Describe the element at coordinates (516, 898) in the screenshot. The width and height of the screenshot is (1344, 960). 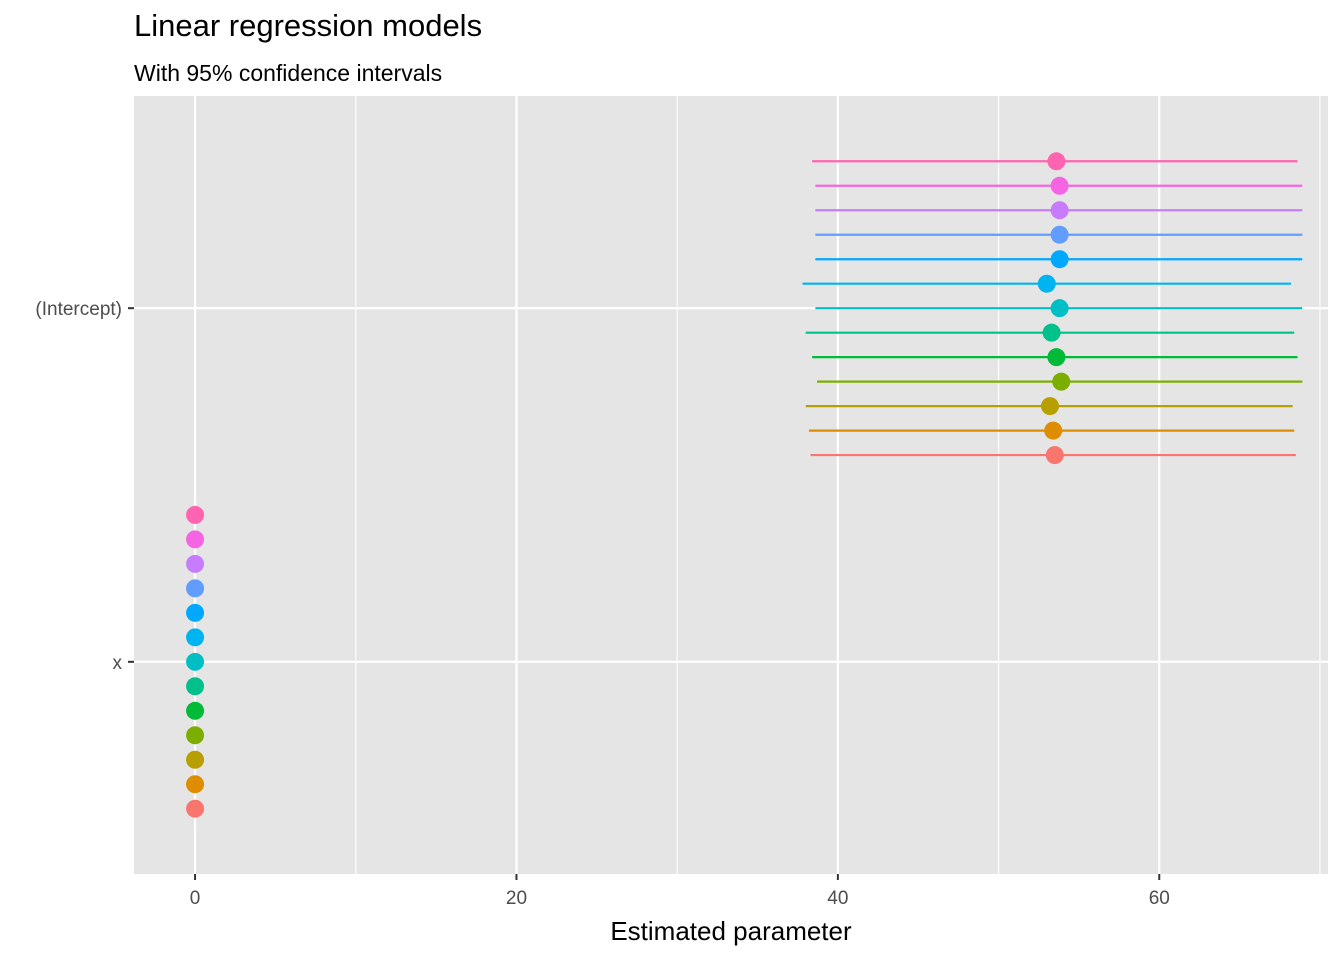
I see `x-tick-label: 20` at that location.